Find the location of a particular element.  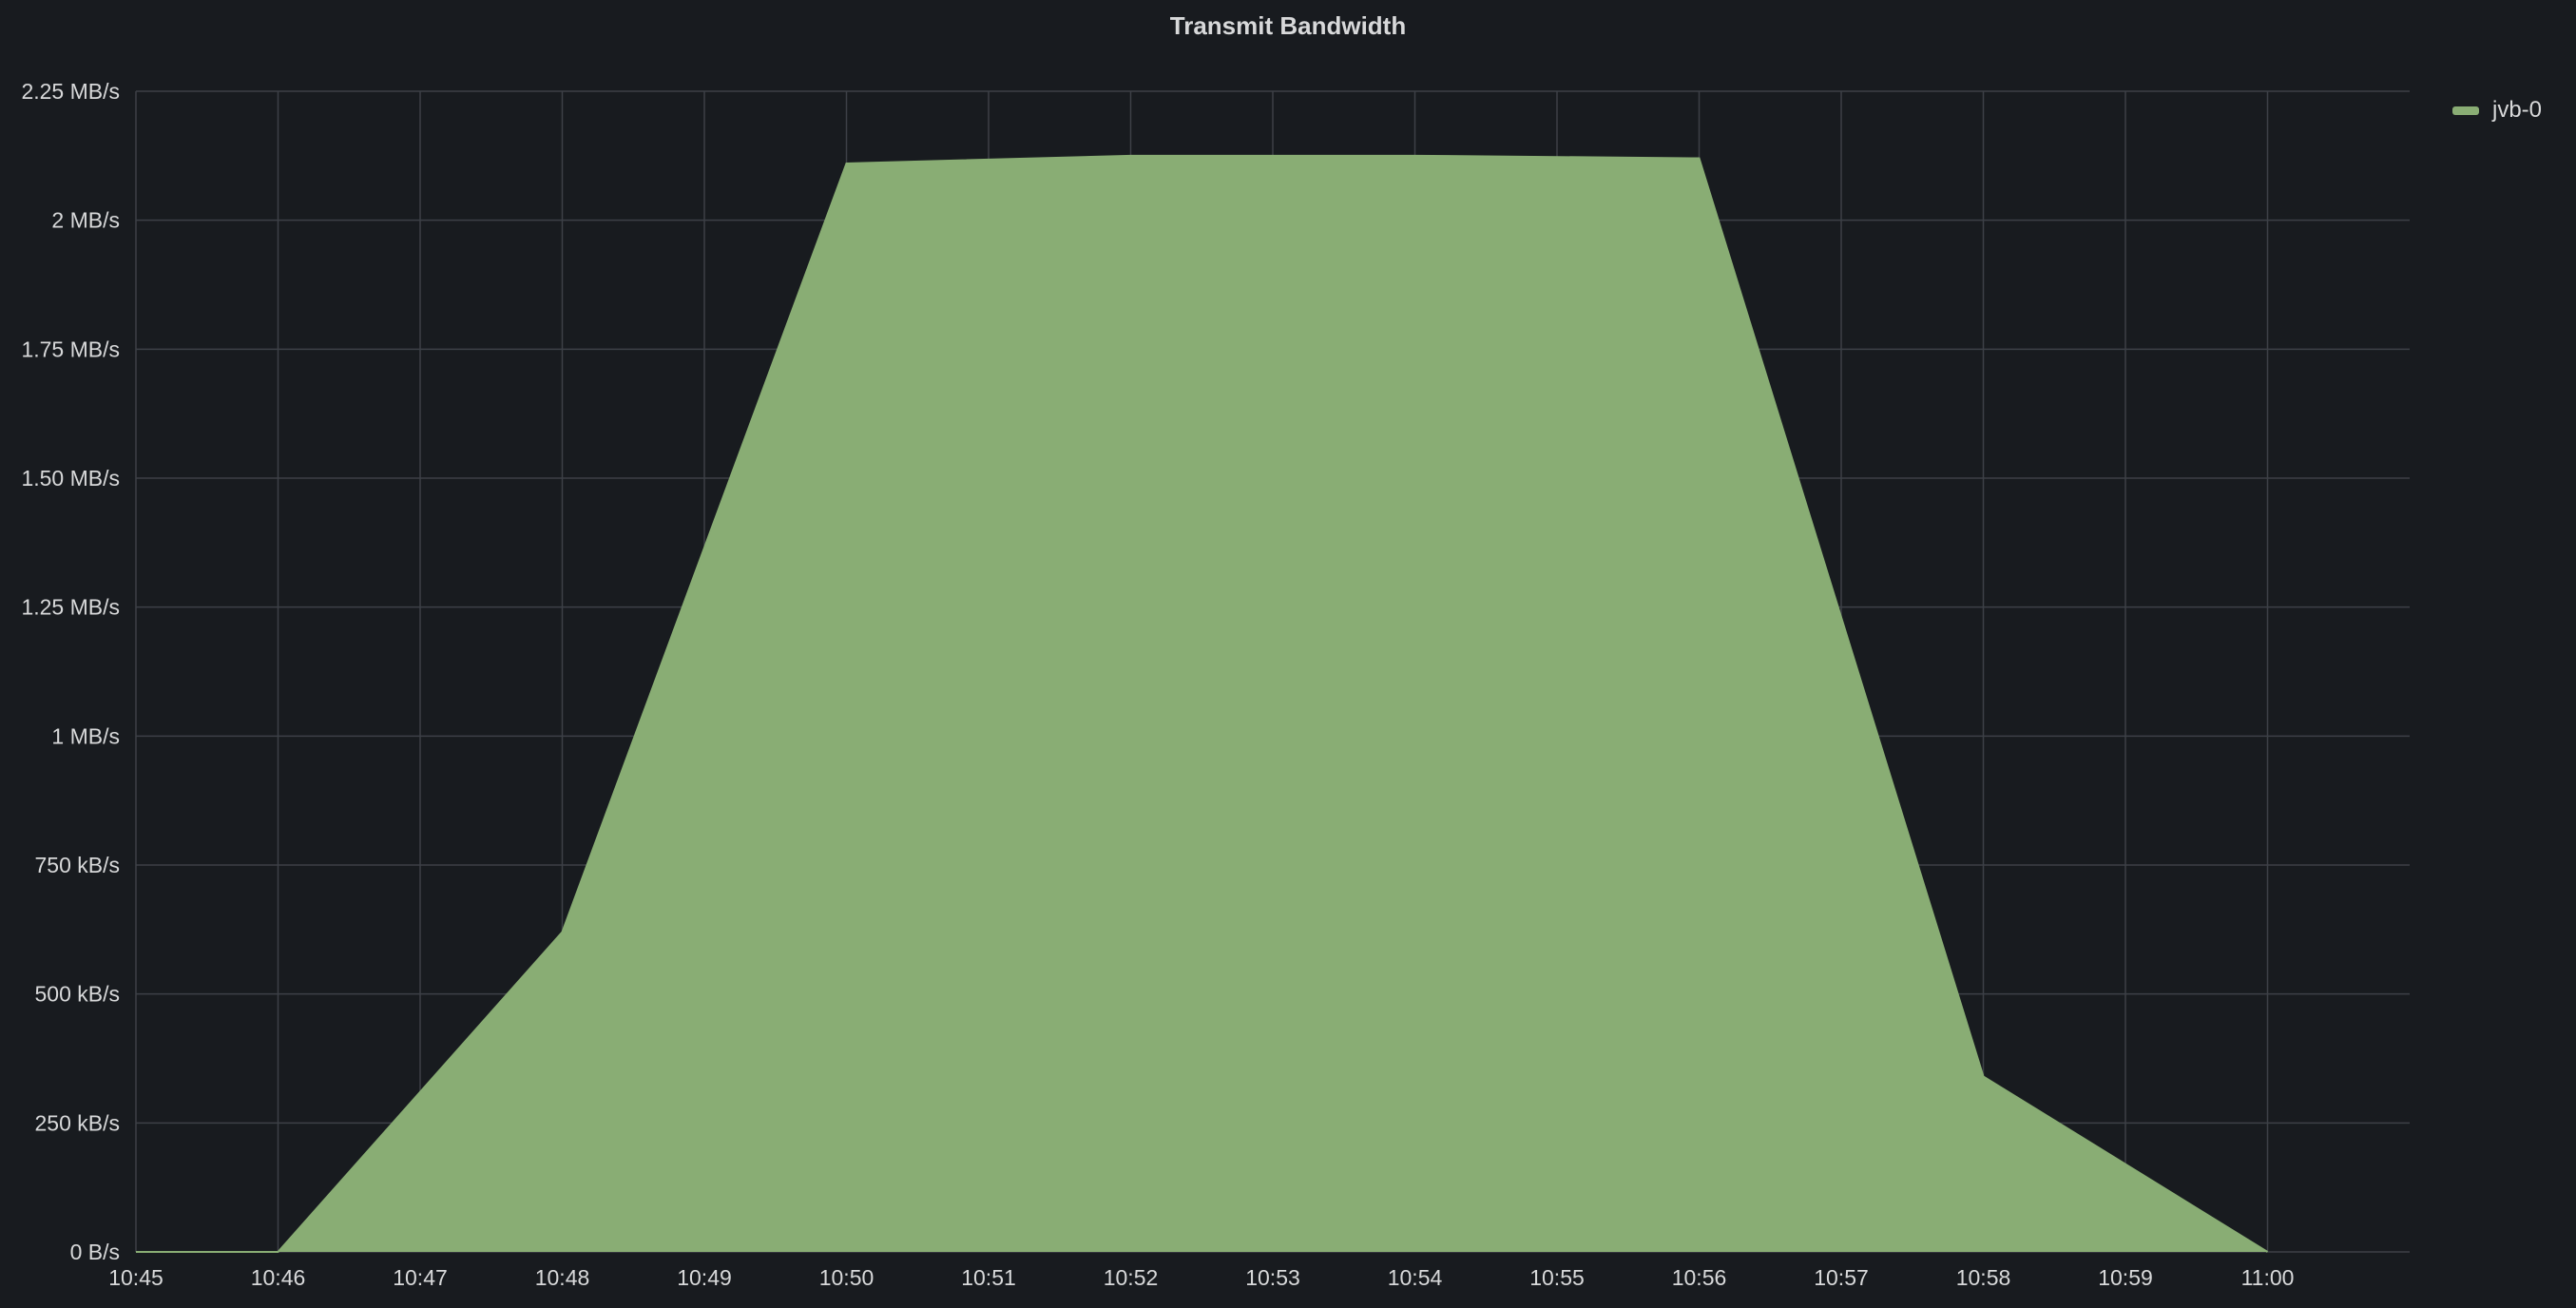

legend-label-jvb-0: jvb-0 is located at coordinates (2517, 110).